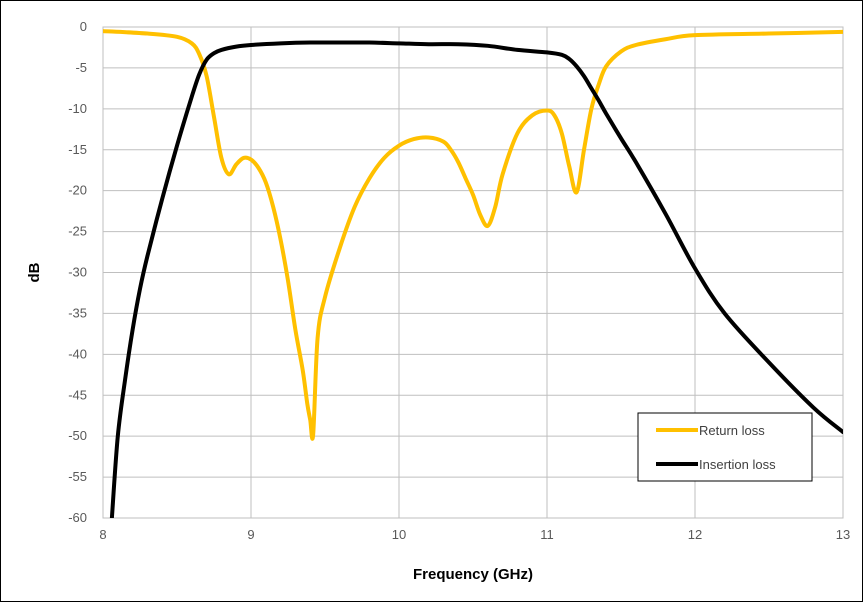 The width and height of the screenshot is (863, 603). Describe the element at coordinates (83, 26) in the screenshot. I see `y-tick-label: 0` at that location.